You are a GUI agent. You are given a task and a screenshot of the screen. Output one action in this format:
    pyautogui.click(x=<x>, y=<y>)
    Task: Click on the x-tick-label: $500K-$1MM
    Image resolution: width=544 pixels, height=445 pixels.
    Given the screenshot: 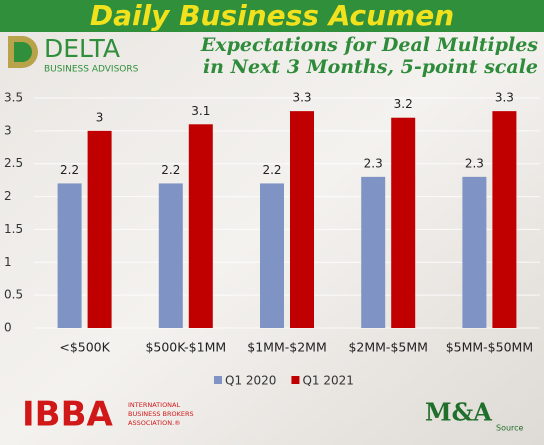 What is the action you would take?
    pyautogui.click(x=185, y=347)
    